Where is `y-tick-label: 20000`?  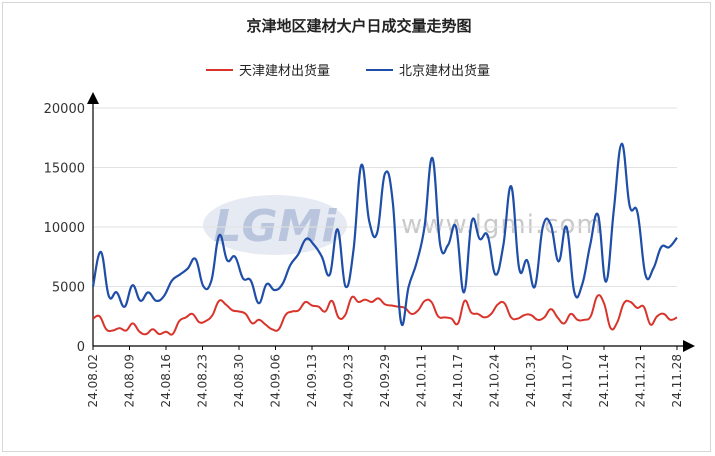 y-tick-label: 20000 is located at coordinates (64, 109).